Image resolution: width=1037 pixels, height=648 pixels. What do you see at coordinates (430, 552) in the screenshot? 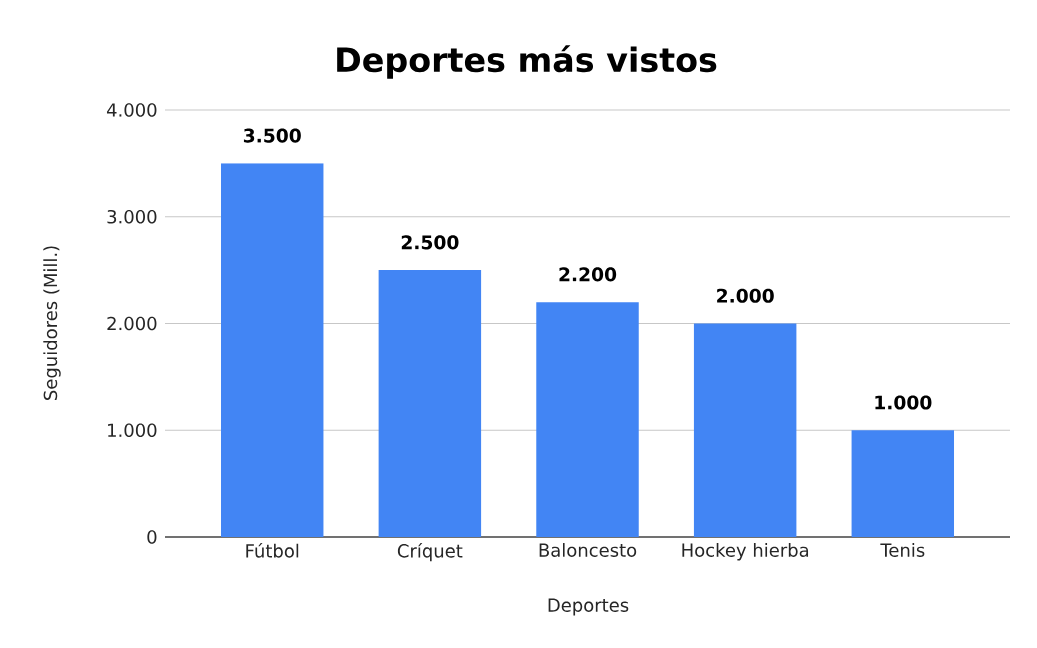
I see `x-tick-label: Críquet` at bounding box center [430, 552].